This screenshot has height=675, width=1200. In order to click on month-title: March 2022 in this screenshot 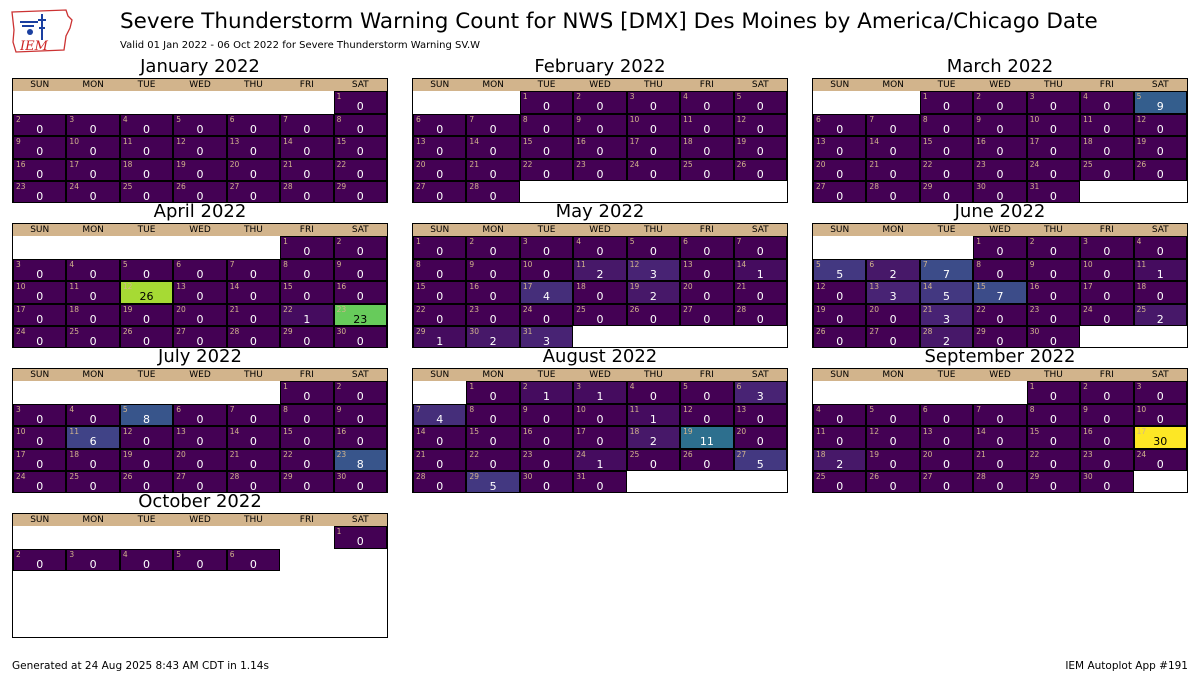, I will do `click(1000, 66)`.